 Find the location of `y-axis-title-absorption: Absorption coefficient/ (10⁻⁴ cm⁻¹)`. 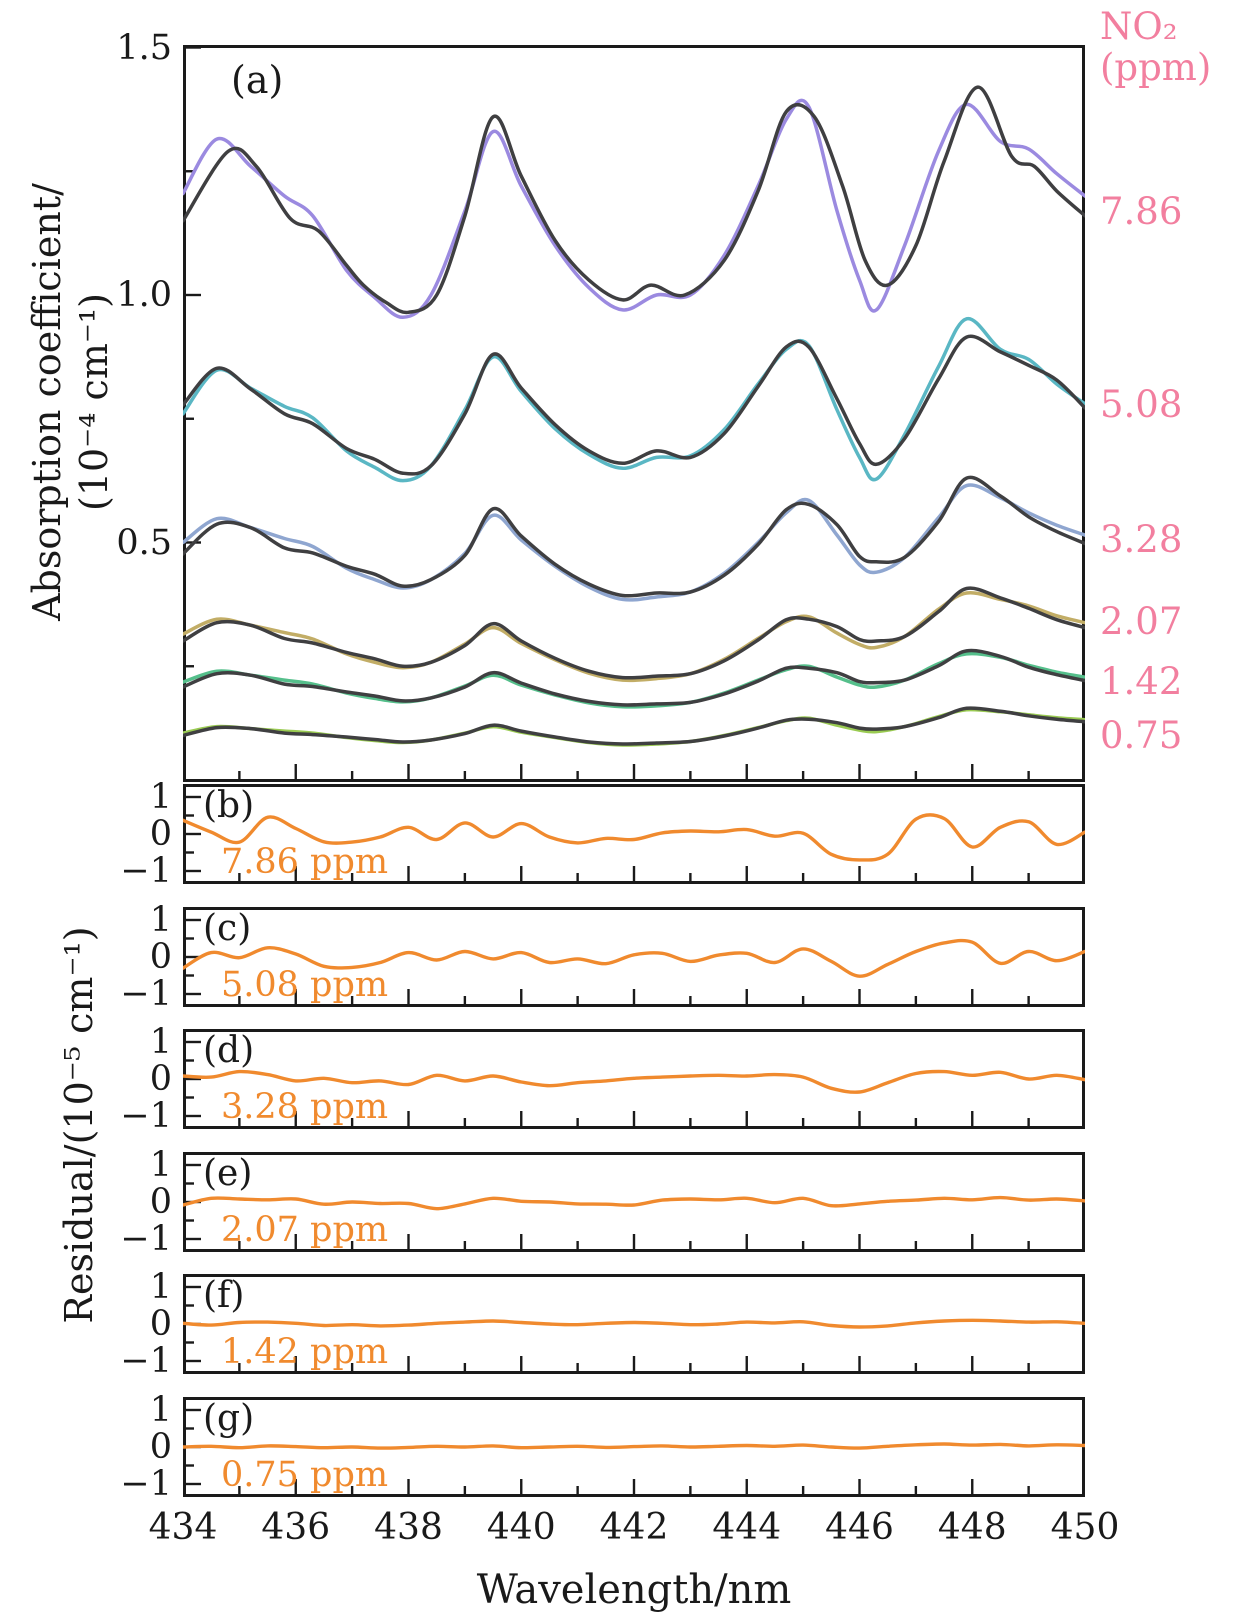

y-axis-title-absorption: Absorption coefficient/ (10⁻⁴ cm⁻¹) is located at coordinates (72, 402).